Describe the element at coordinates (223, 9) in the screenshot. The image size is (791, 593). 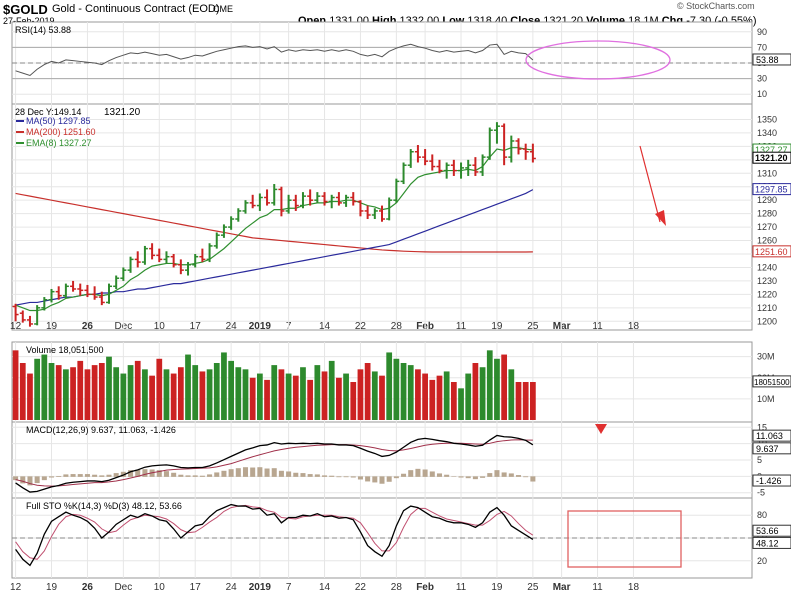
I see `exchange-label: CME` at that location.